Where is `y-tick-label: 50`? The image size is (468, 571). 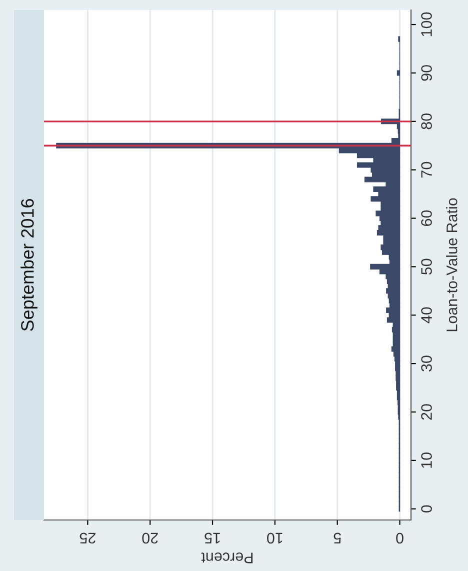 y-tick-label: 50 is located at coordinates (426, 266).